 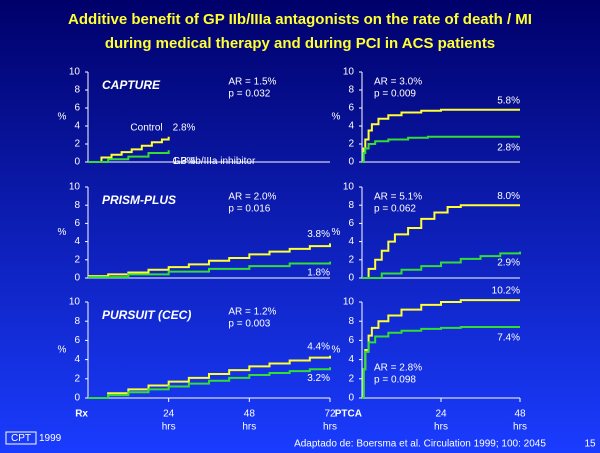 What do you see at coordinates (318, 272) in the screenshot?
I see `end-label: 1.8%` at bounding box center [318, 272].